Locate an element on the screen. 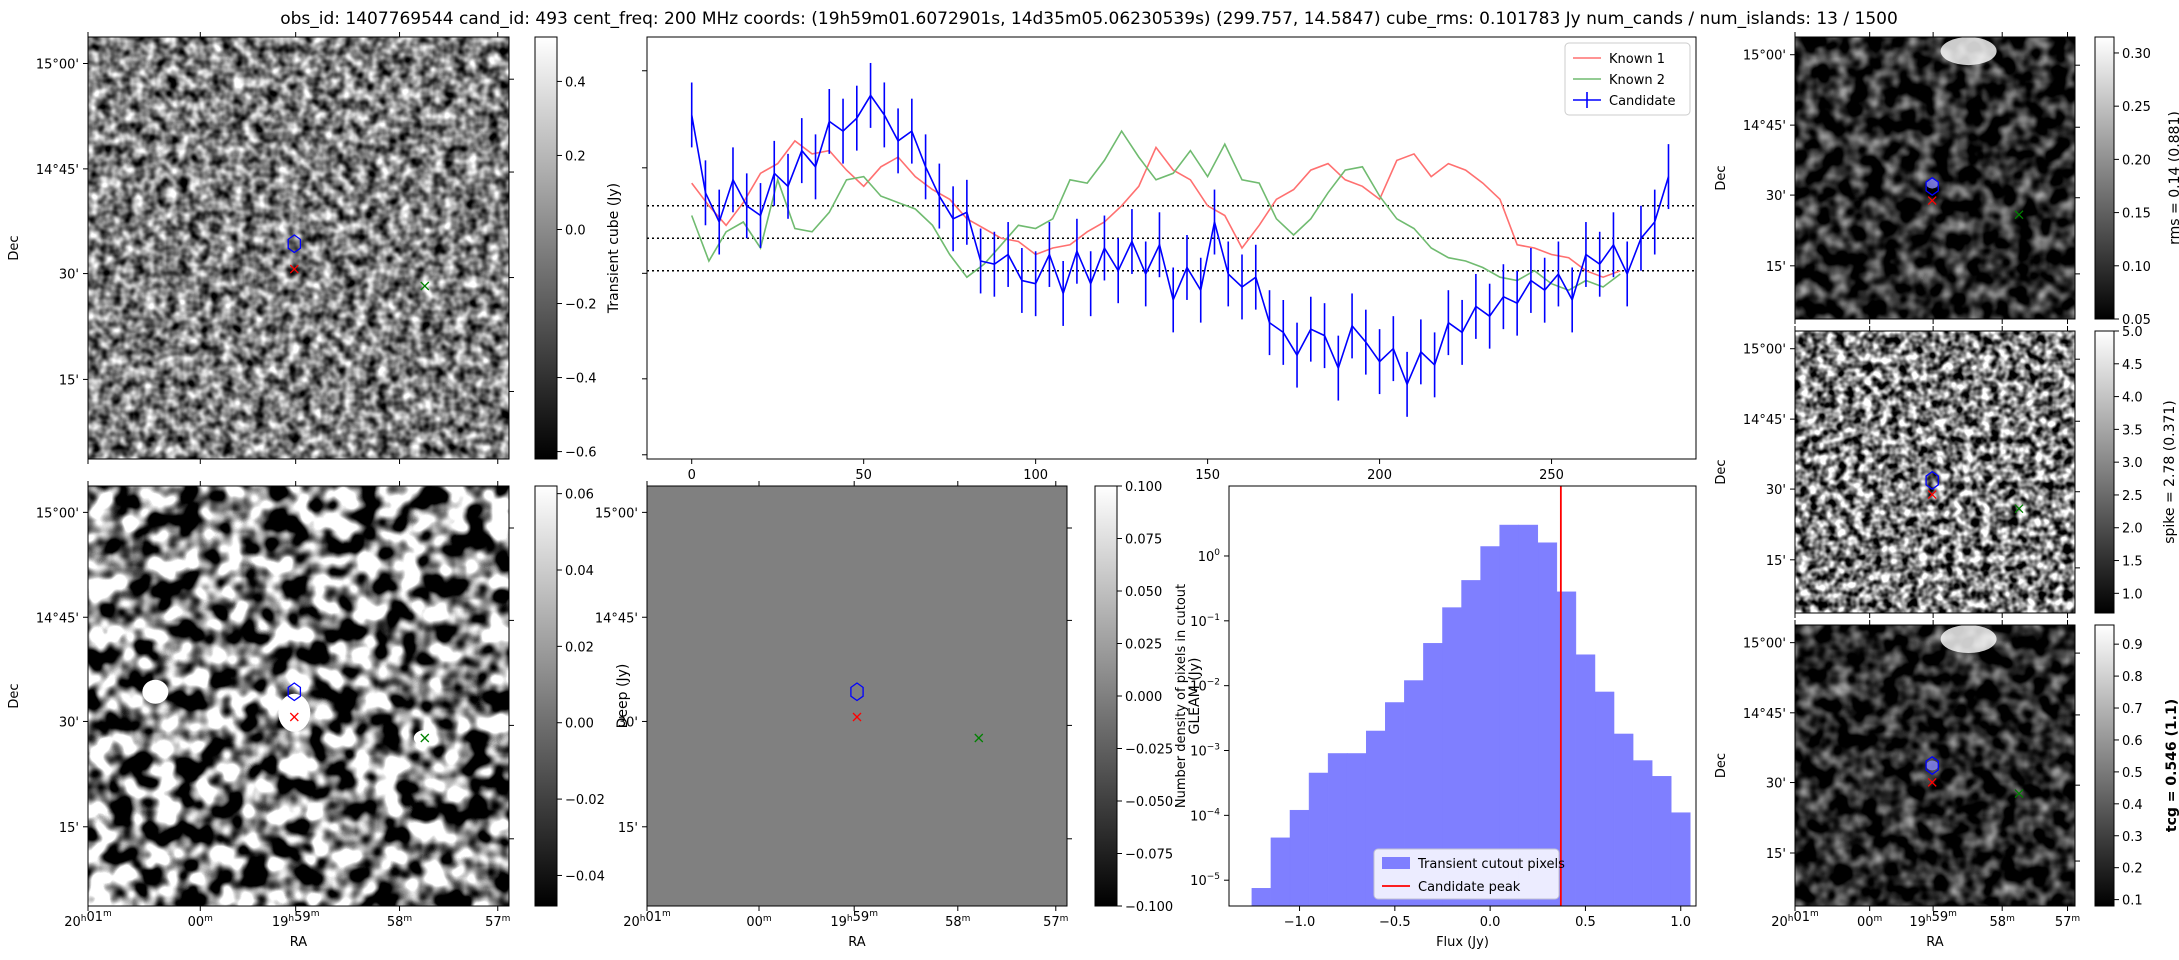  image-flat is located at coordinates (857, 696).